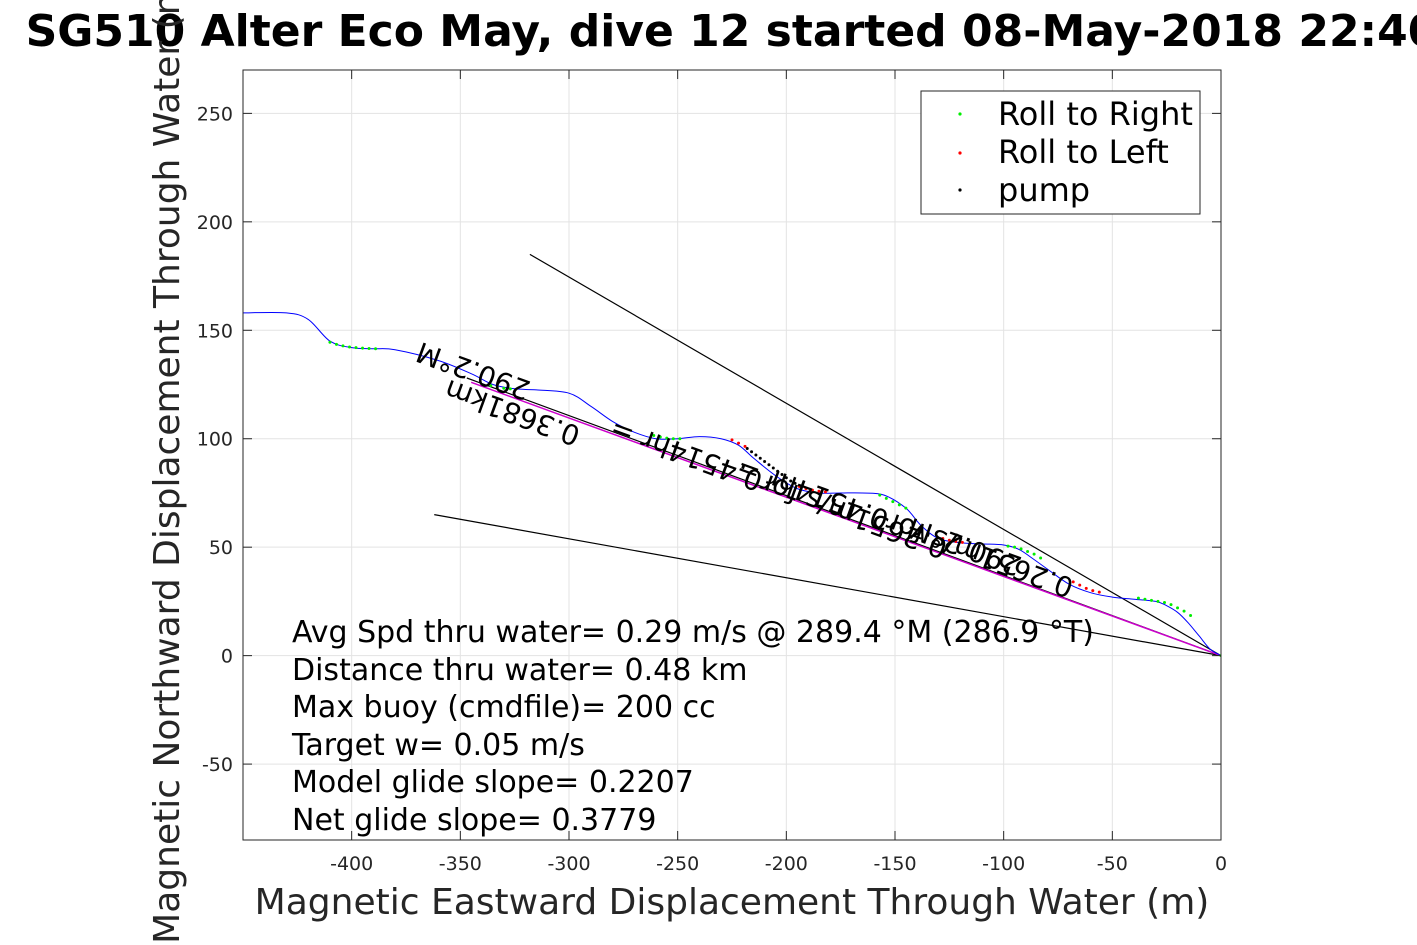 The height and width of the screenshot is (945, 1417). I want to click on heading-line, so click(827, 585).